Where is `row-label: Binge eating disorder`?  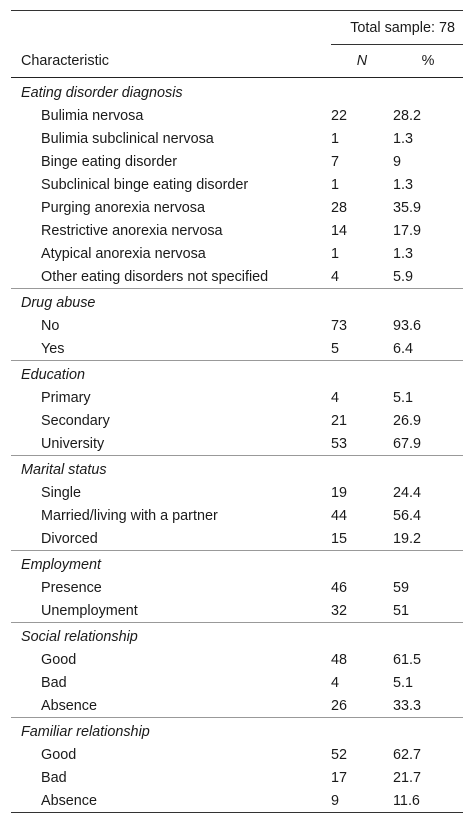
row-label: Binge eating disorder is located at coordinates (109, 161).